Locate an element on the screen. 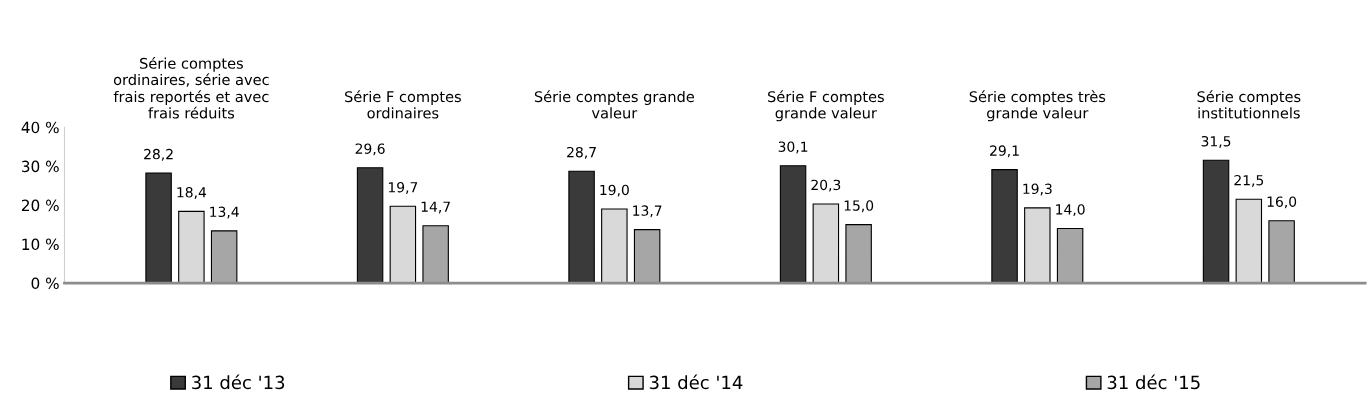 This screenshot has width=1372, height=409. data-label: 18,4 is located at coordinates (192, 193).